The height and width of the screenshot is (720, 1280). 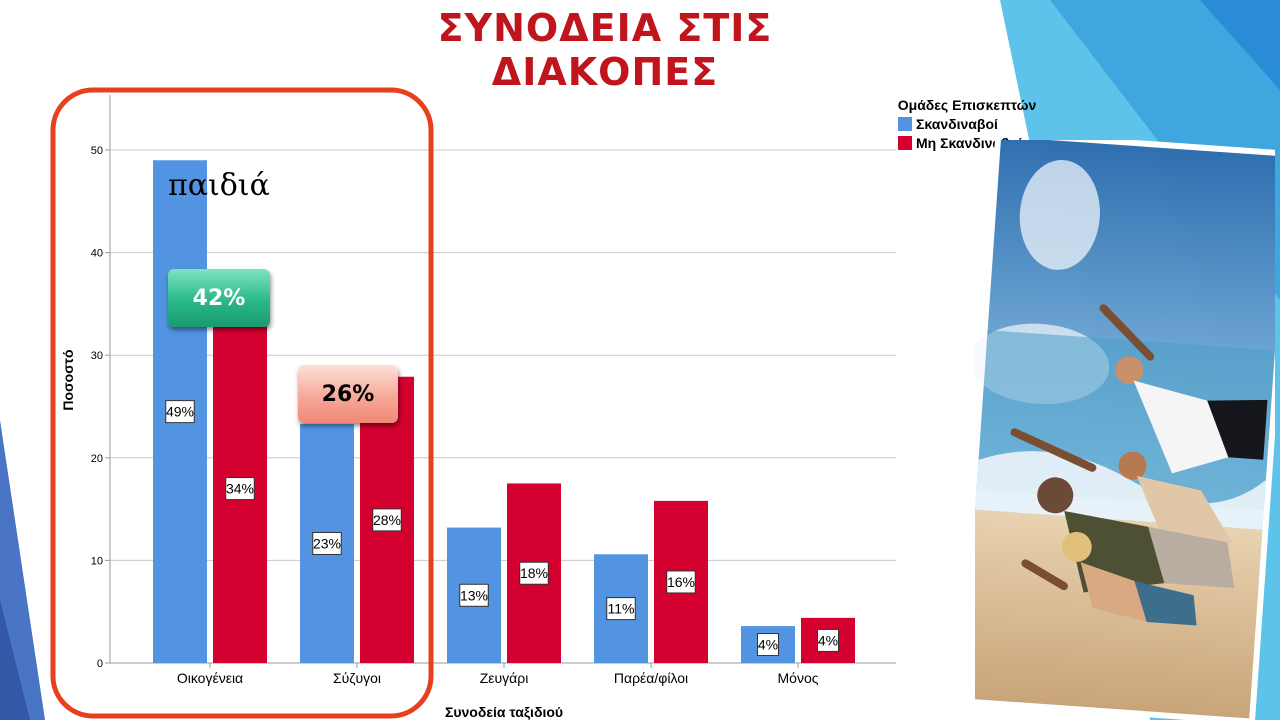 I want to click on data-label: 18%, so click(x=534, y=573).